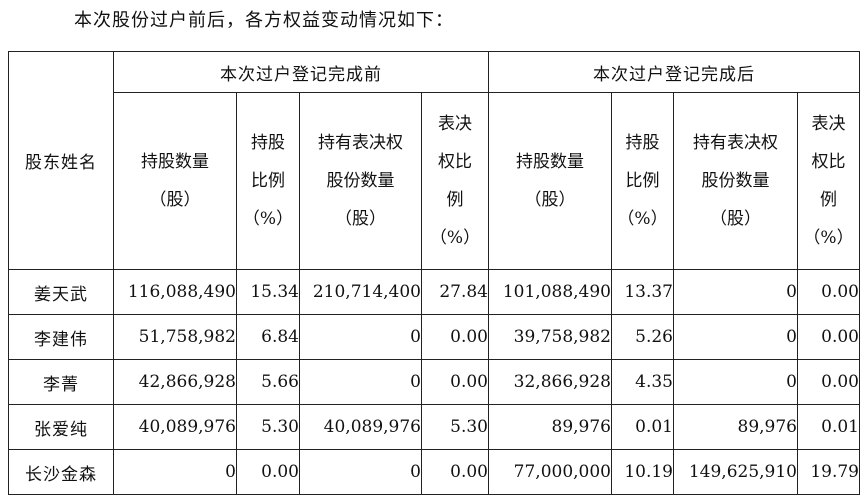  What do you see at coordinates (550, 181) in the screenshot?
I see `after-shares-header: 持股数量 （股）` at bounding box center [550, 181].